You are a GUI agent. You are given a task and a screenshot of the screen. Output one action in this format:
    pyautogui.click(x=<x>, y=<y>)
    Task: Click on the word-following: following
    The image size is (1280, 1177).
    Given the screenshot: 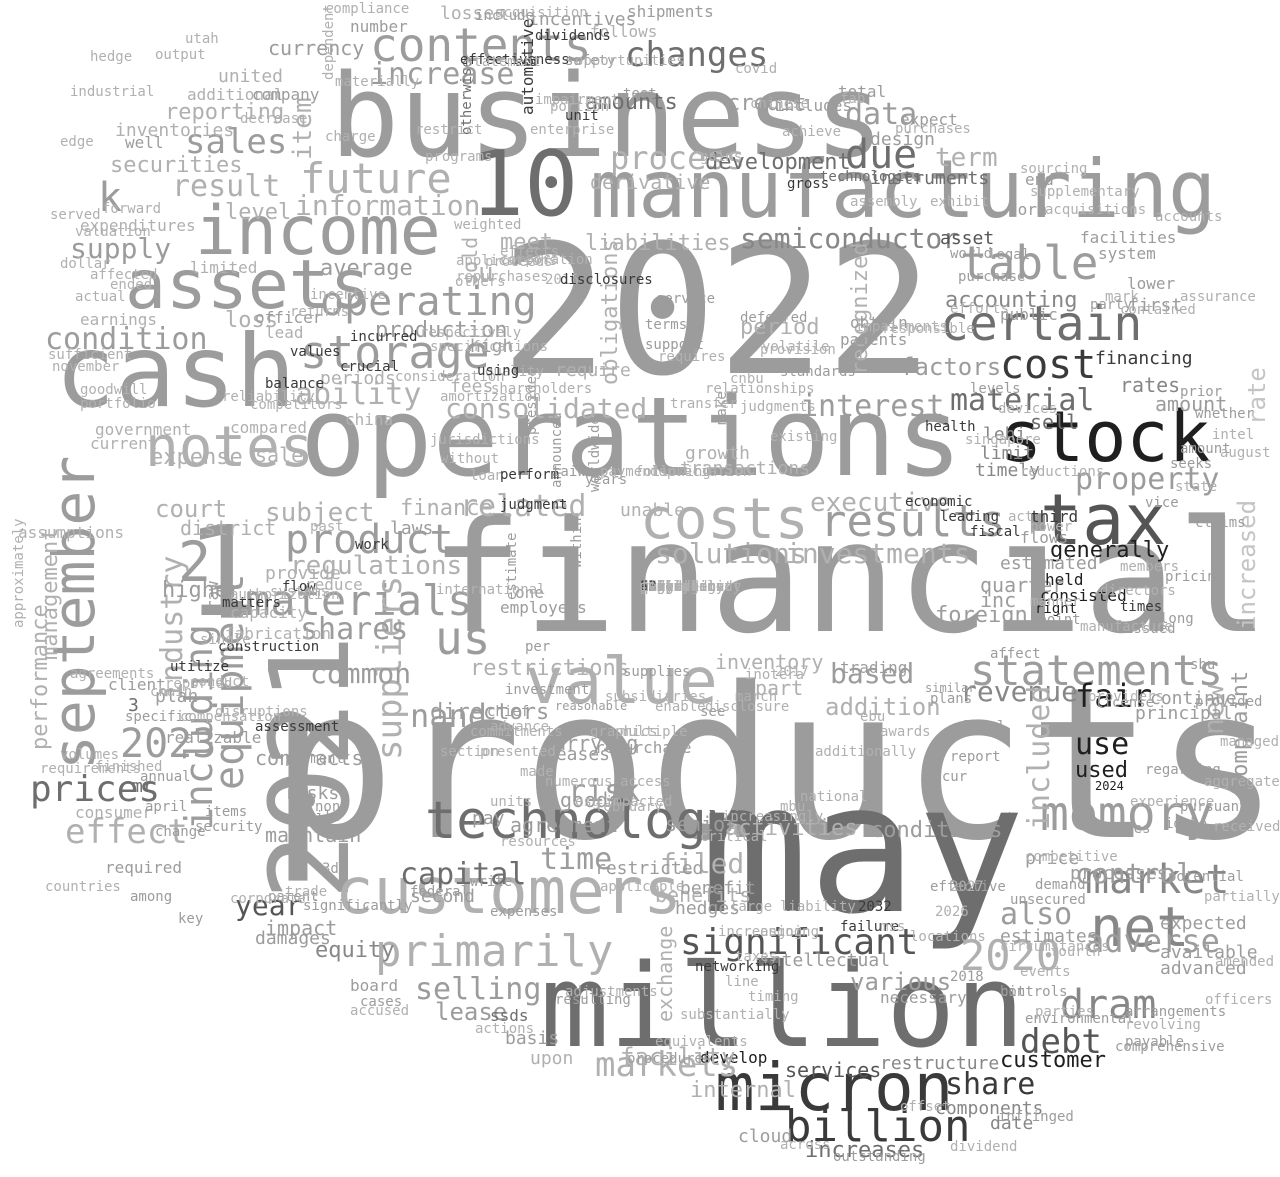 What is the action you would take?
    pyautogui.click(x=673, y=472)
    